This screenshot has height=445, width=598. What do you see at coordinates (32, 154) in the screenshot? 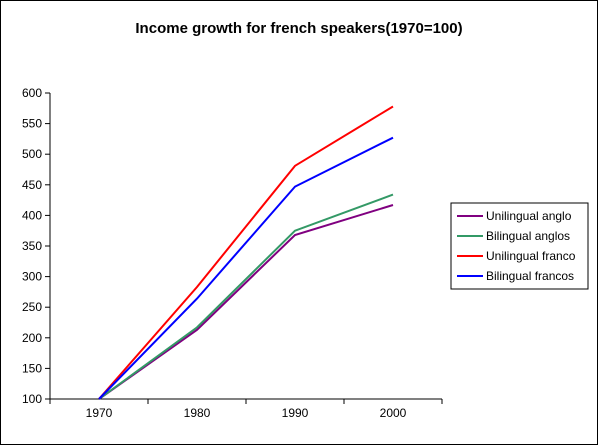
I see `y-tick-label: 500` at bounding box center [32, 154].